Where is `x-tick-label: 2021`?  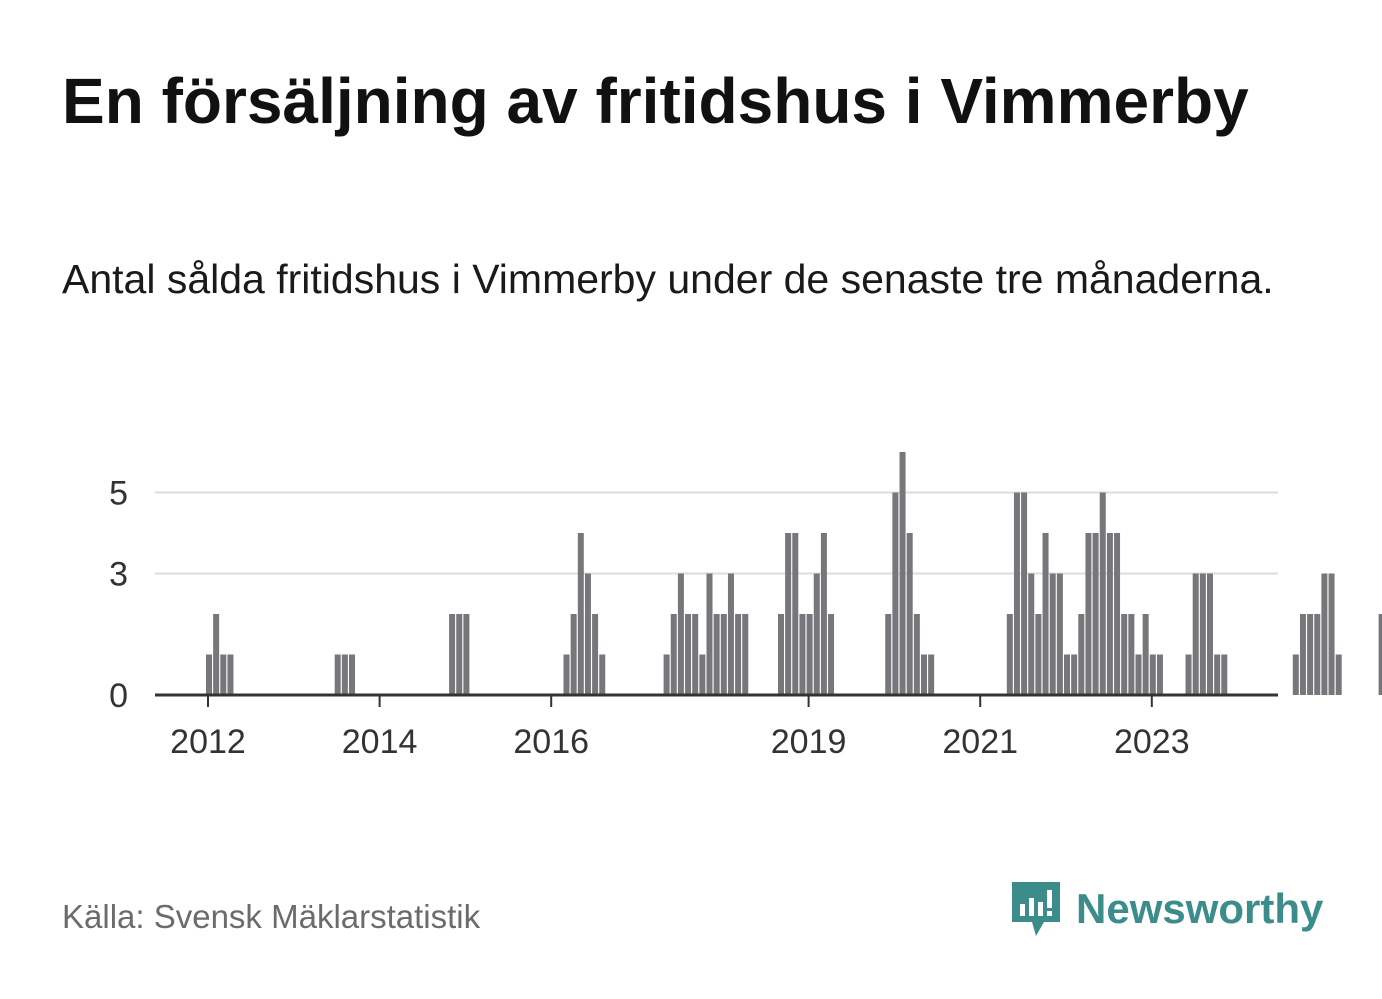 x-tick-label: 2021 is located at coordinates (980, 742).